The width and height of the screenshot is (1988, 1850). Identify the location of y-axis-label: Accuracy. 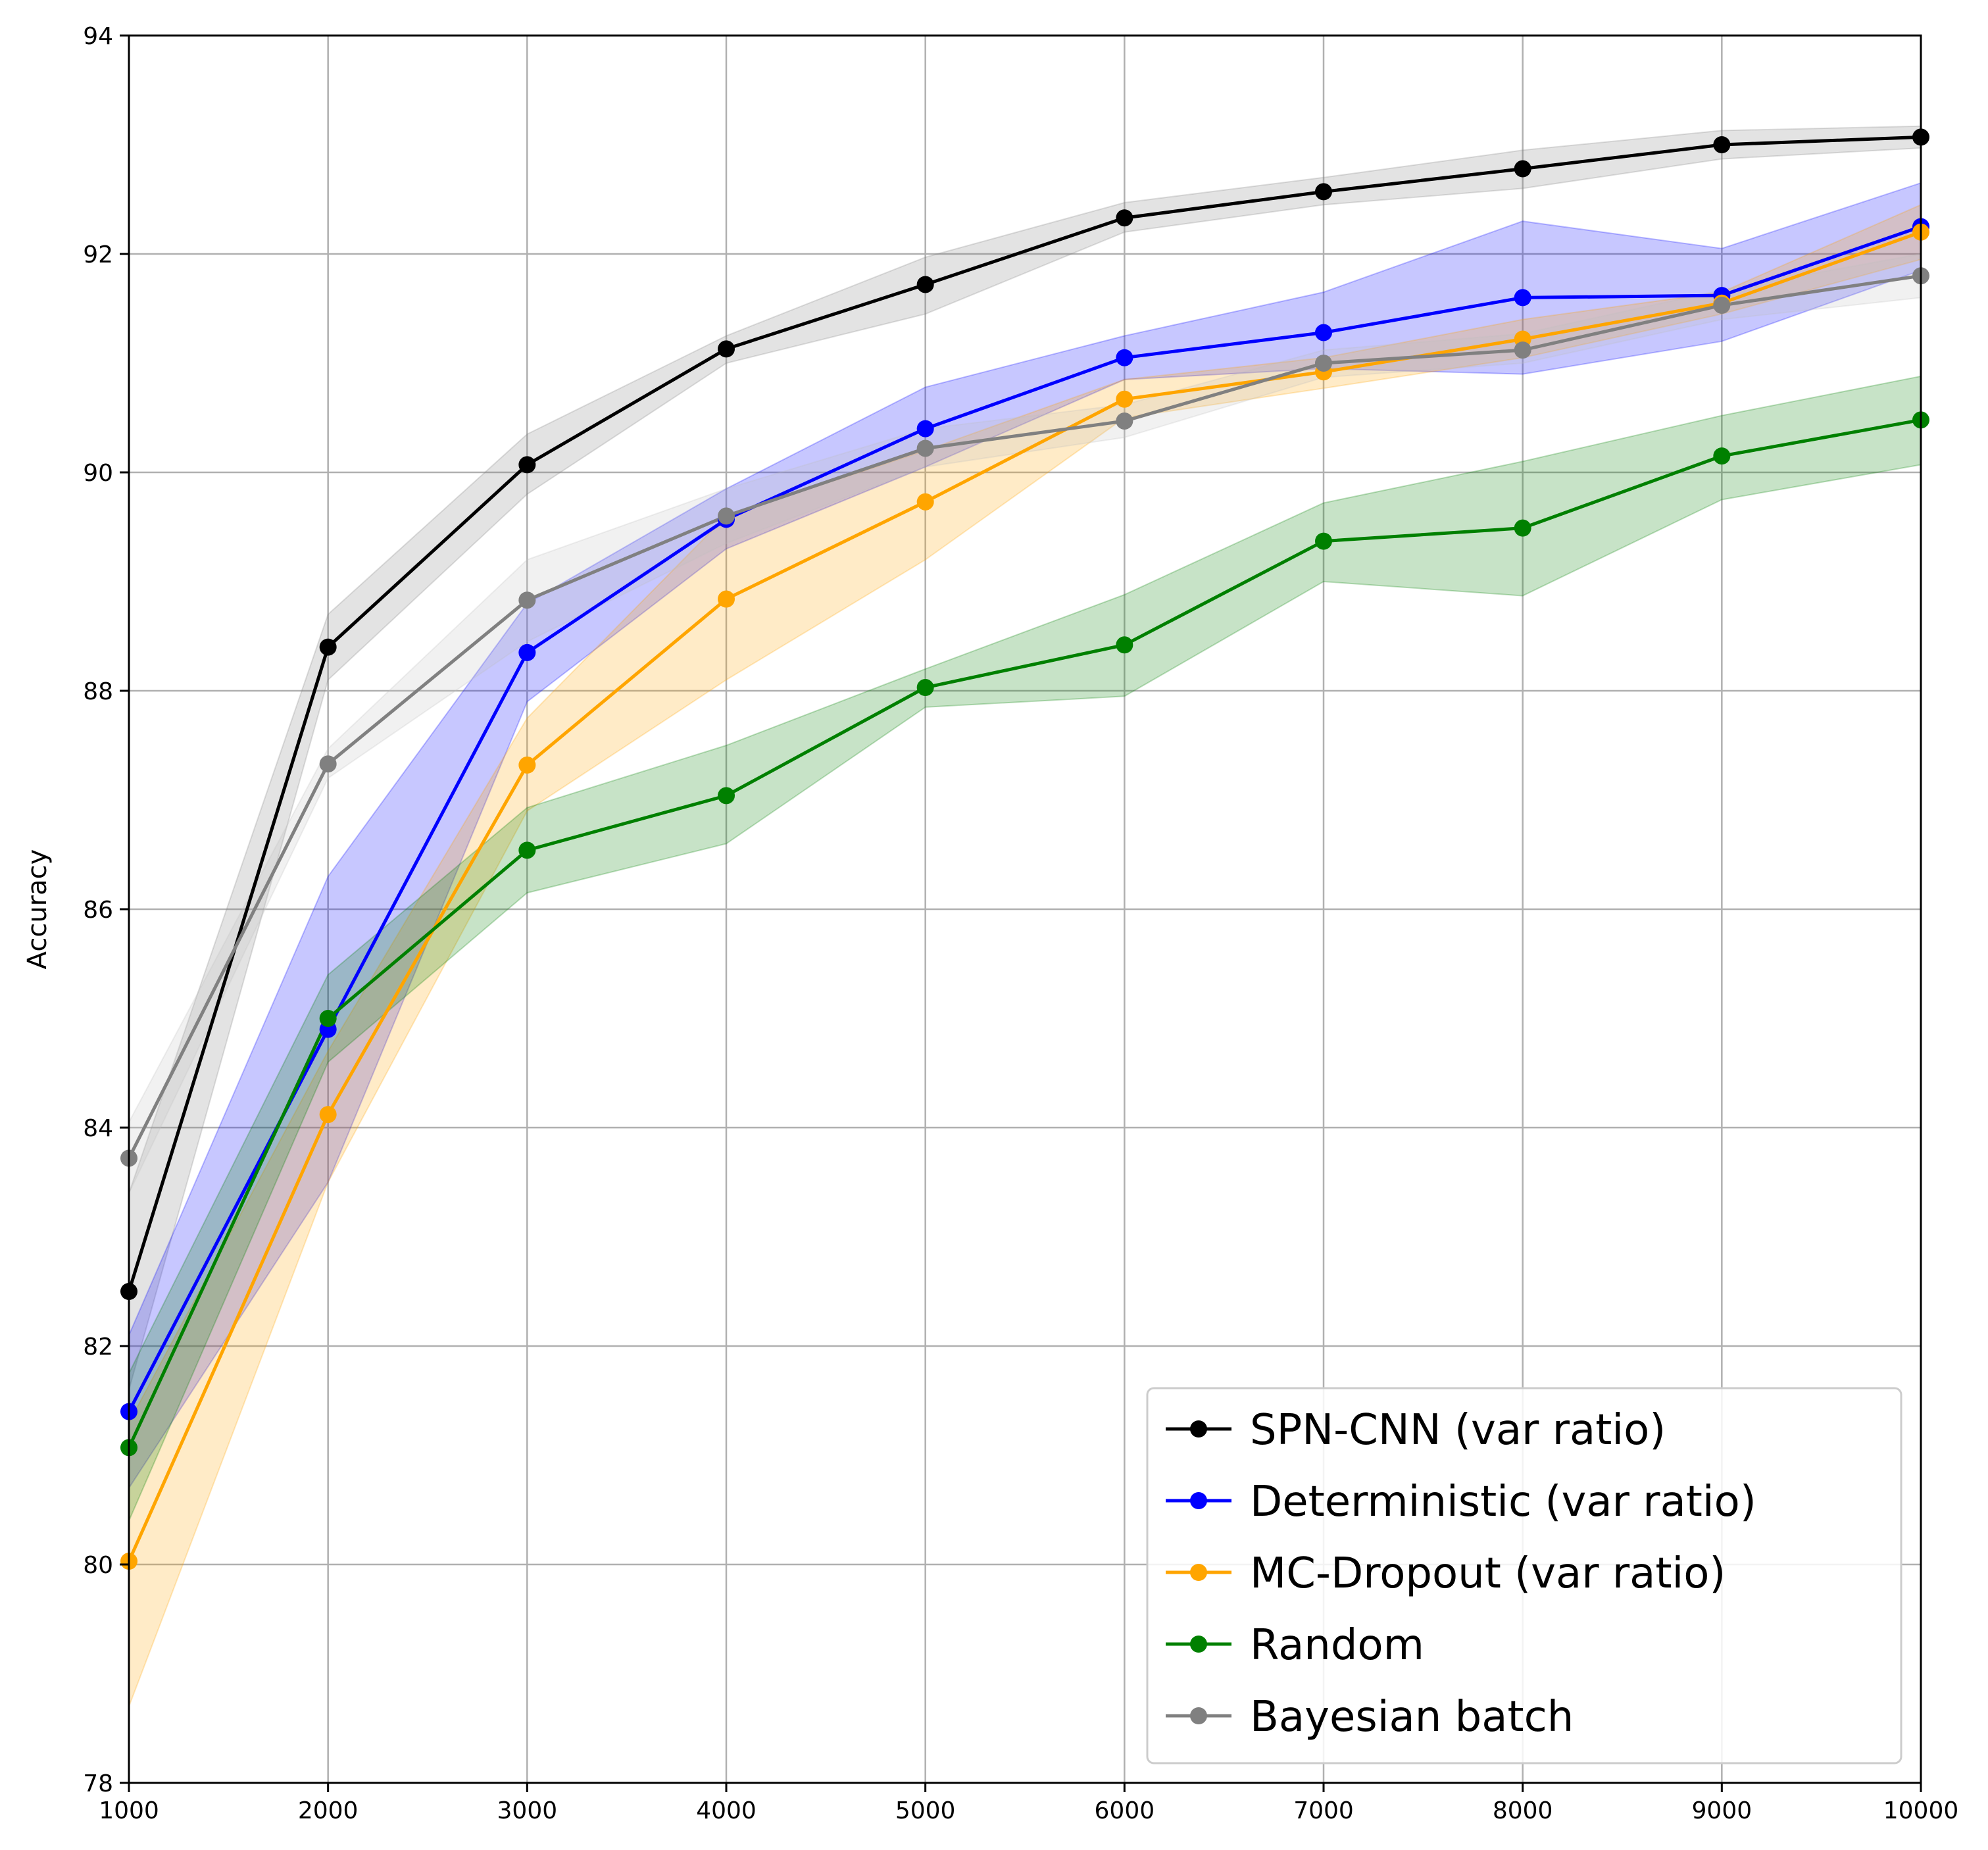
(37, 910).